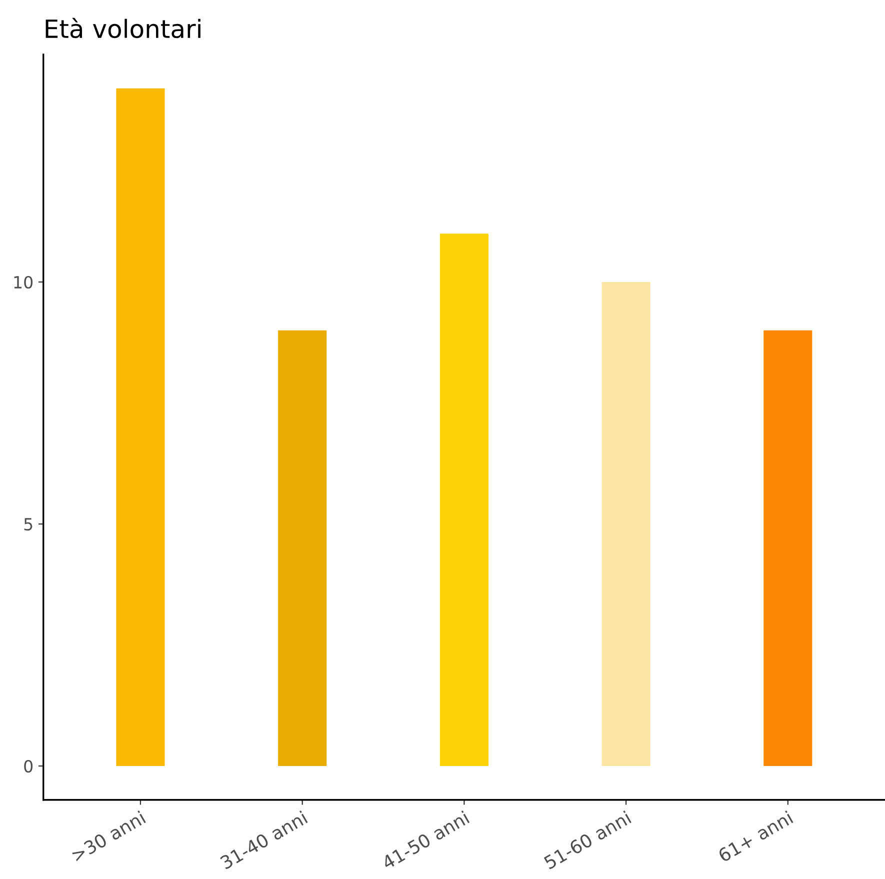 This screenshot has height=879, width=885. What do you see at coordinates (755, 836) in the screenshot?
I see `x-tick-label: 61+ anni` at bounding box center [755, 836].